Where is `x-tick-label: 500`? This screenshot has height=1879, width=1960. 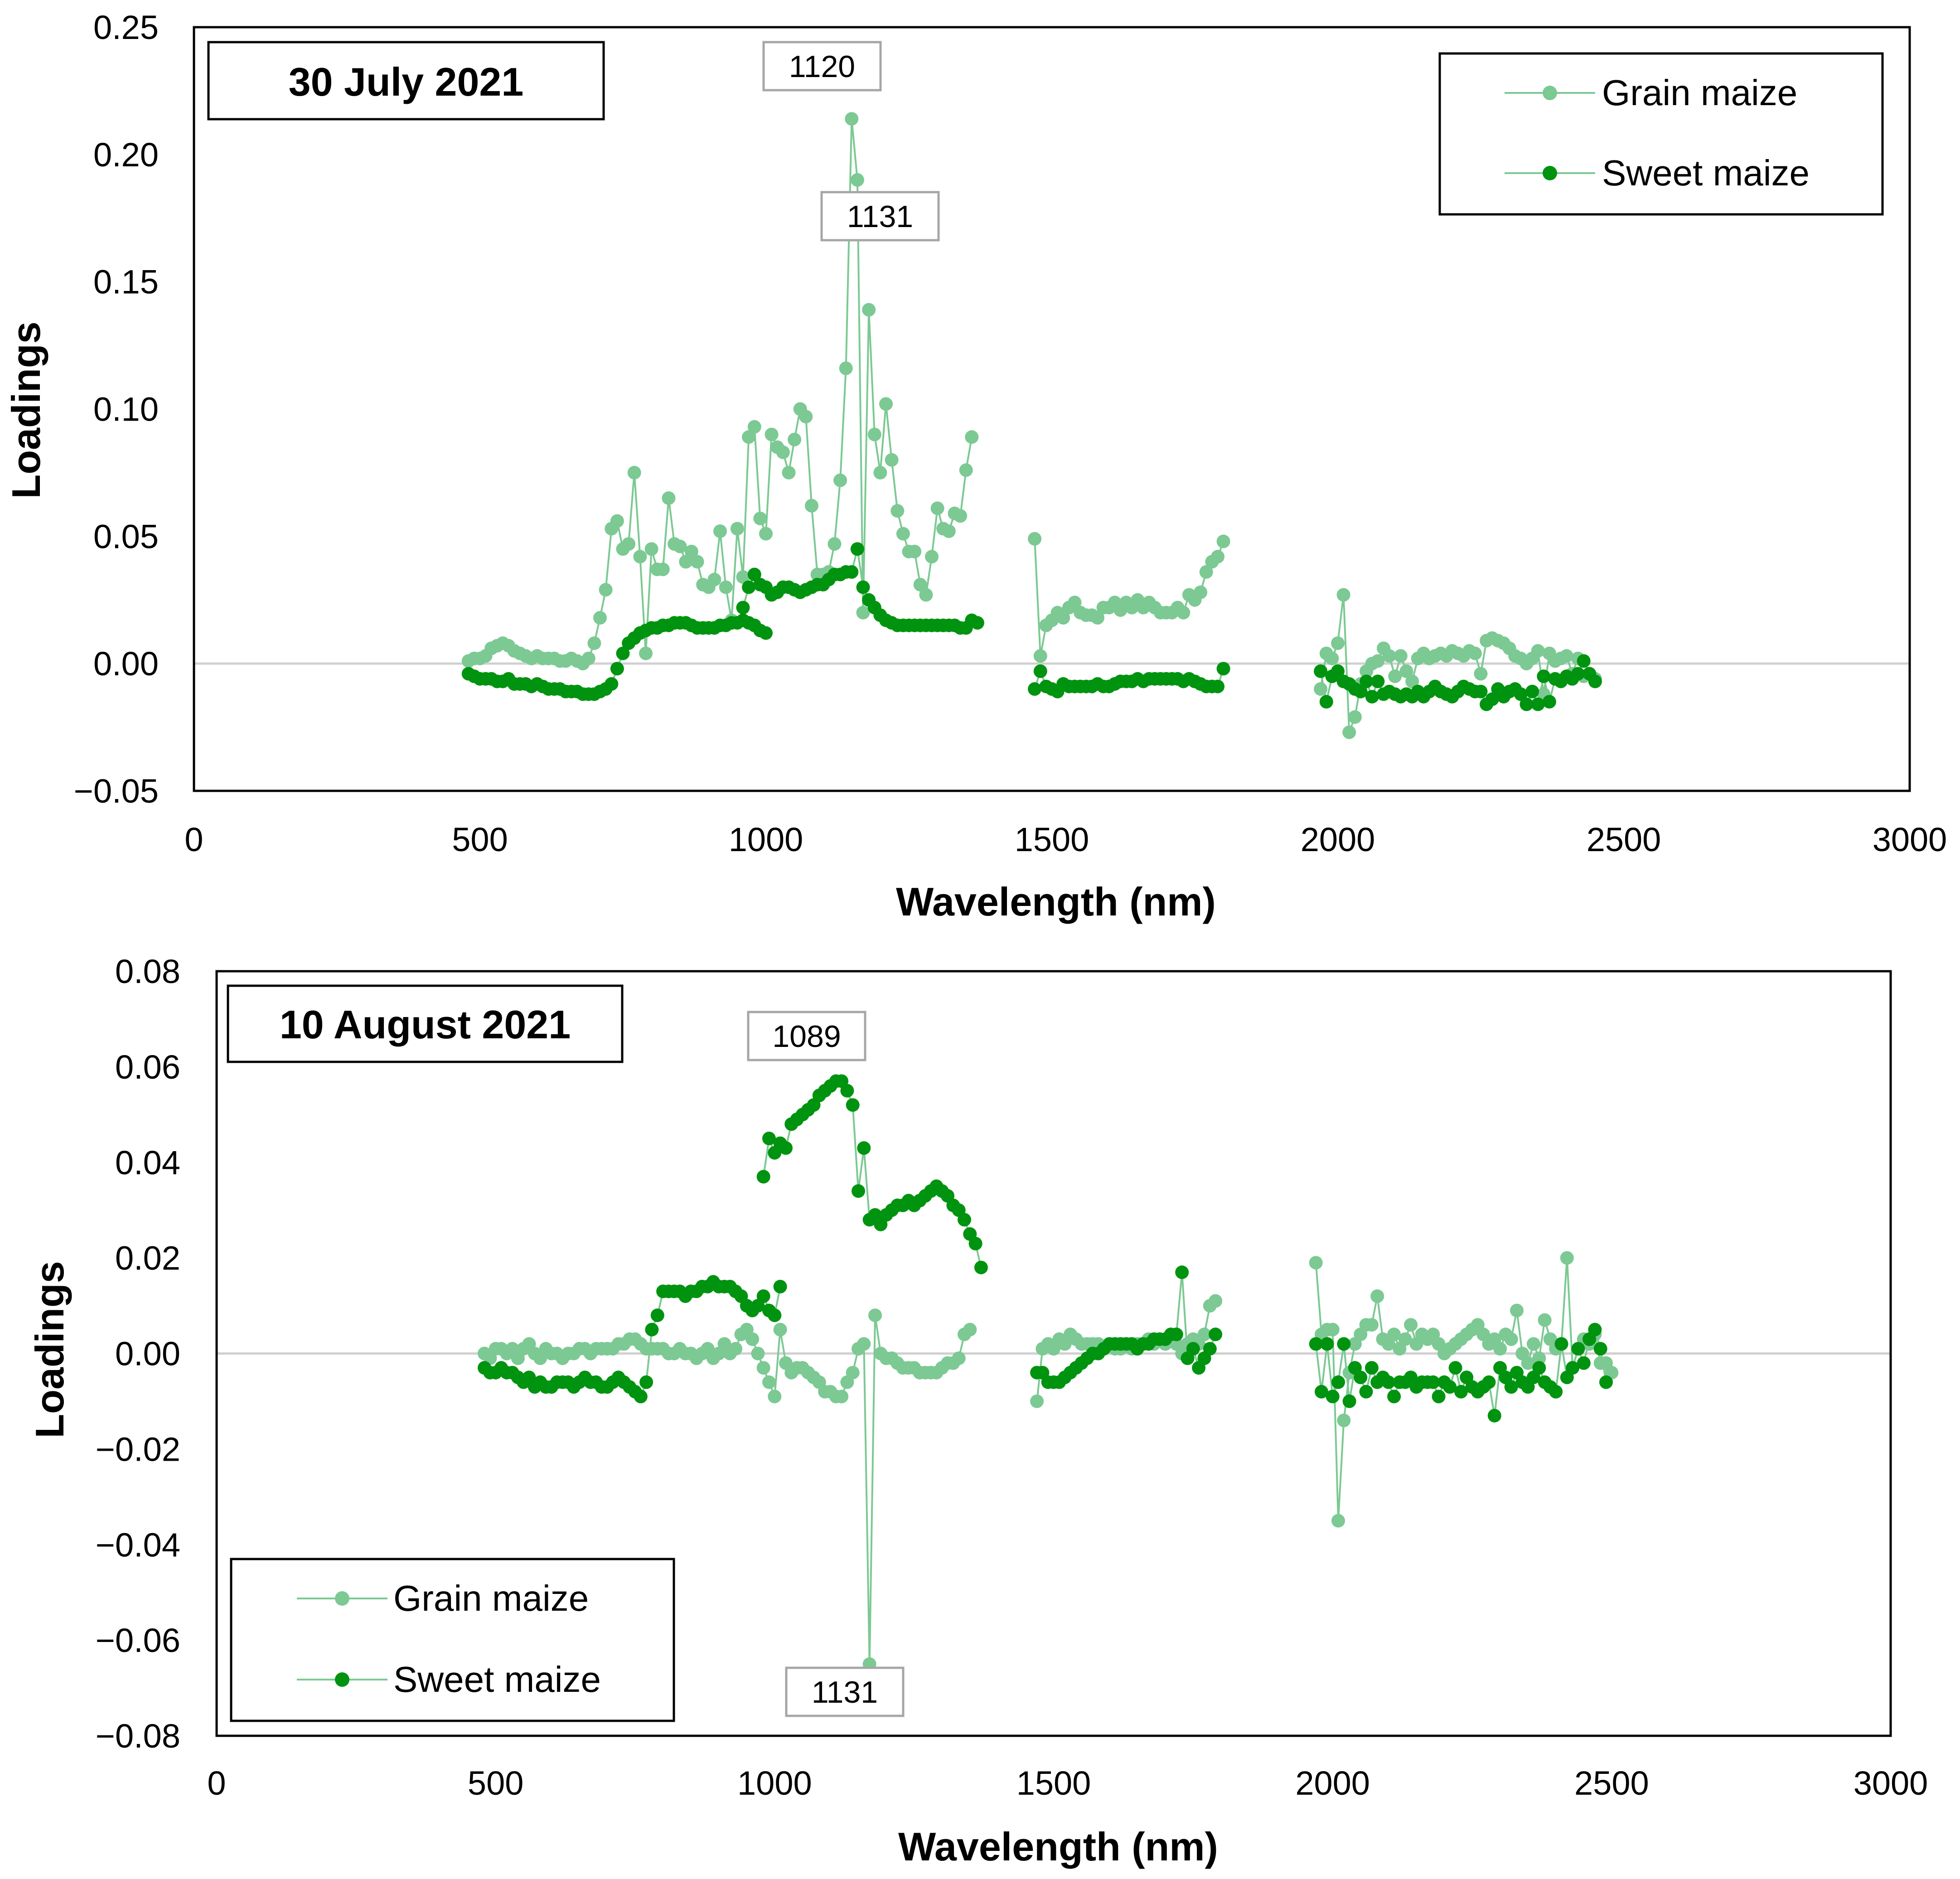 x-tick-label: 500 is located at coordinates (496, 1783).